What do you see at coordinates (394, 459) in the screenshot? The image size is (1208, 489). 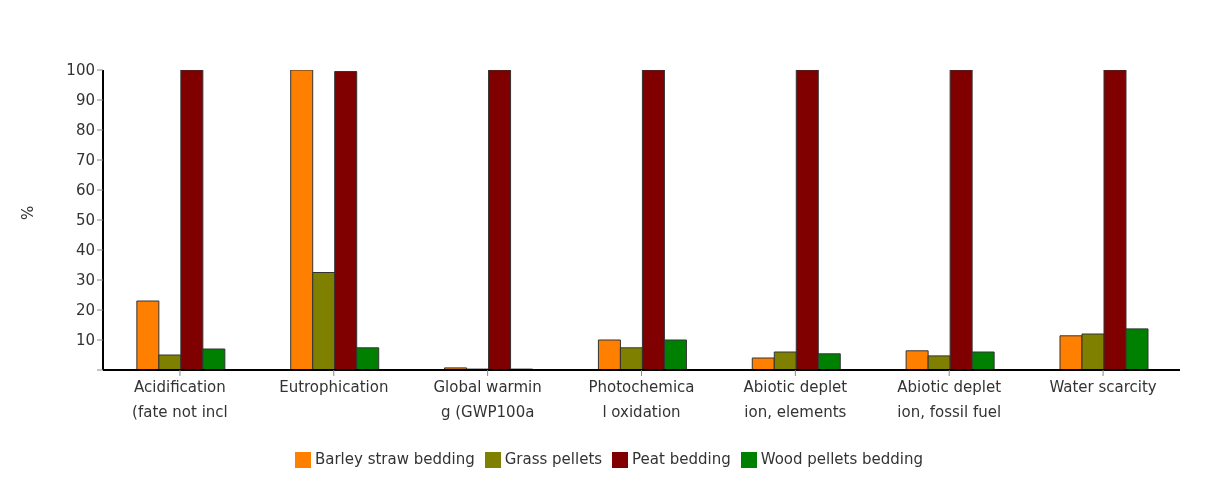 I see `legend-label: Barley straw bedding` at bounding box center [394, 459].